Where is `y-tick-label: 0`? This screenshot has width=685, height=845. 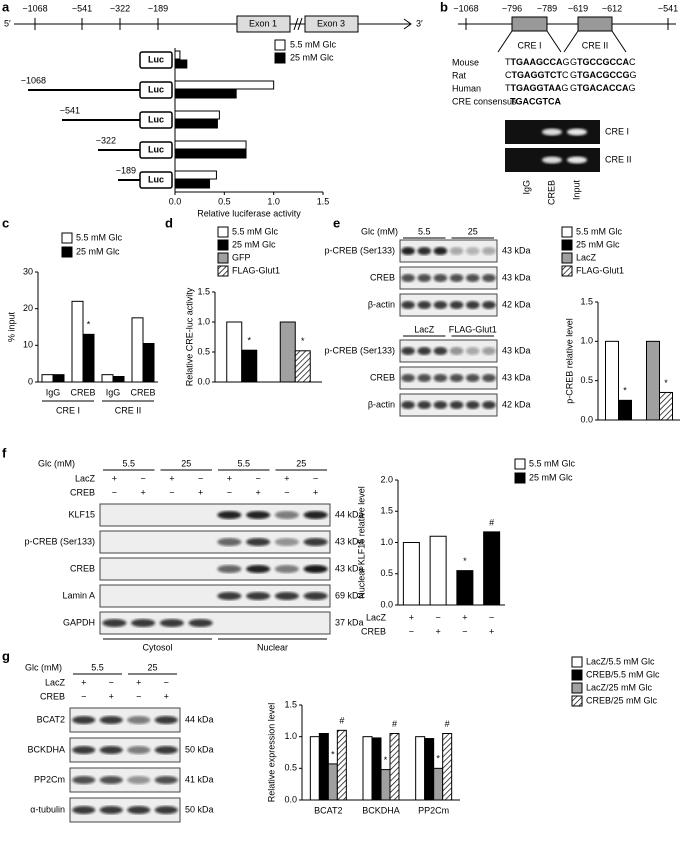
y-tick-label: 0 is located at coordinates (30, 381).